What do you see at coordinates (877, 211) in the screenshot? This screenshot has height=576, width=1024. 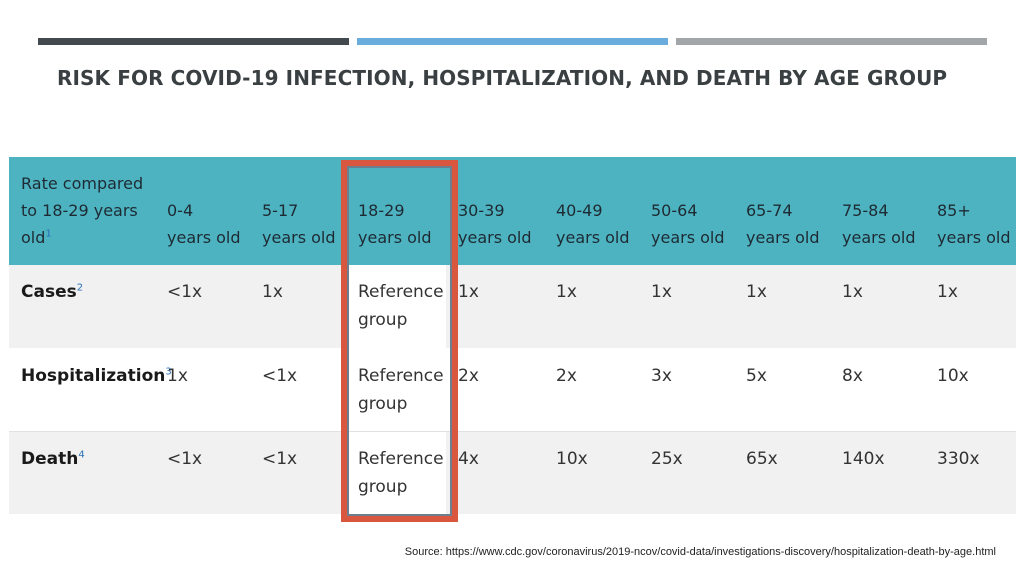 I see `col-header-75-84: 75-84 years old` at bounding box center [877, 211].